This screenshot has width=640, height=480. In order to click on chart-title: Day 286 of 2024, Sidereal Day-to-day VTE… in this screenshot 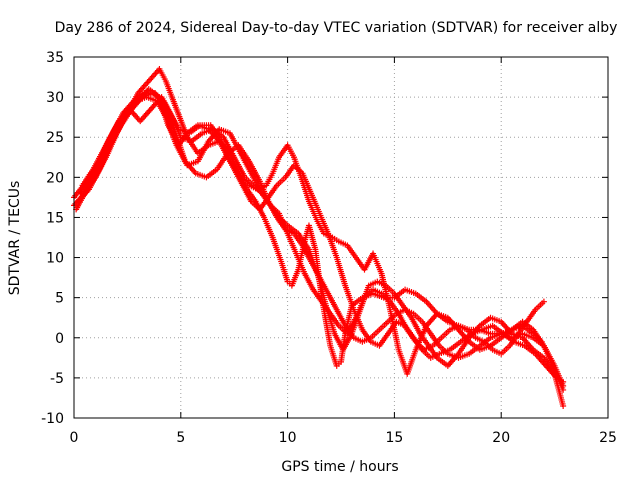, I will do `click(336, 28)`.